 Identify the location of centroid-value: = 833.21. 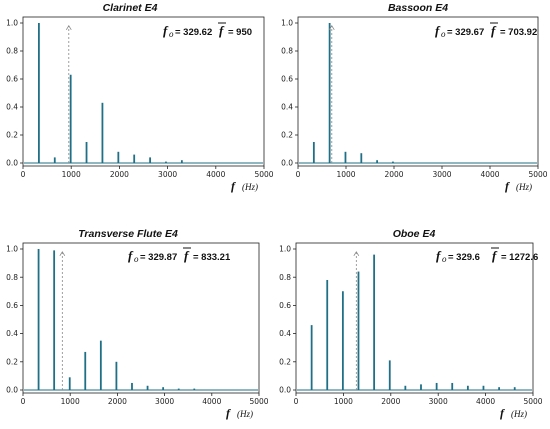
(212, 257).